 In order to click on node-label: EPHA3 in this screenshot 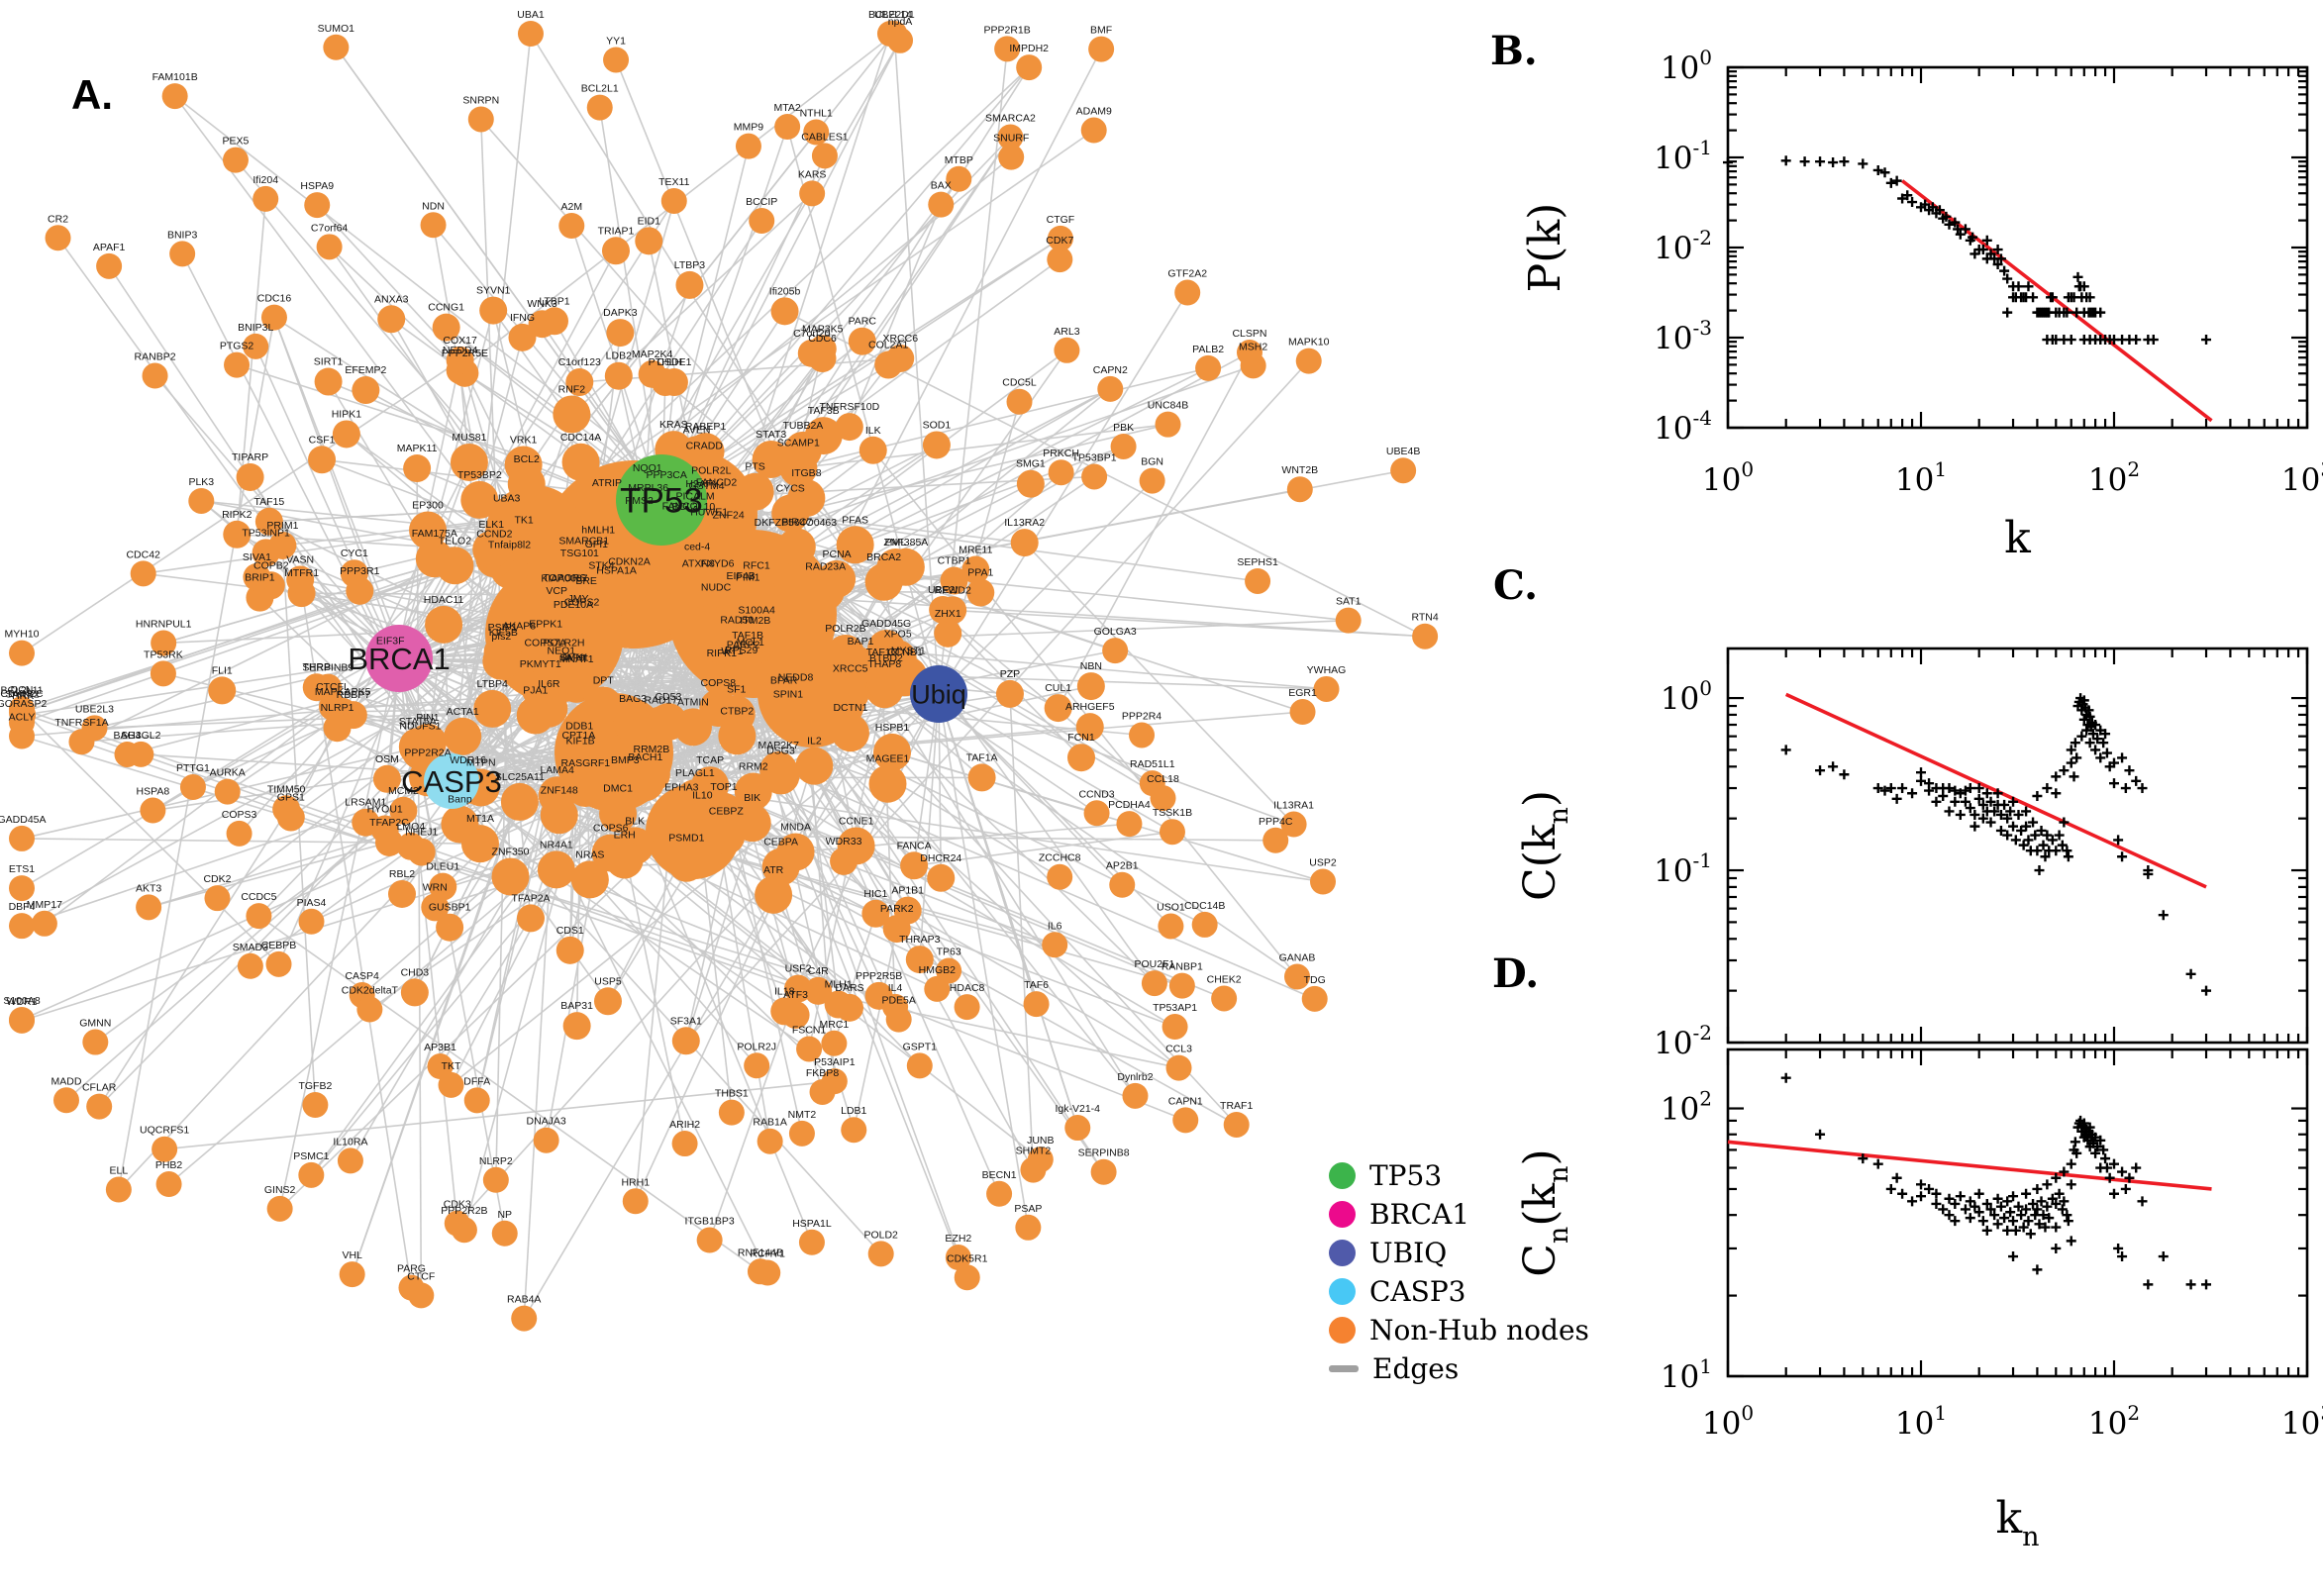, I will do `click(681, 788)`.